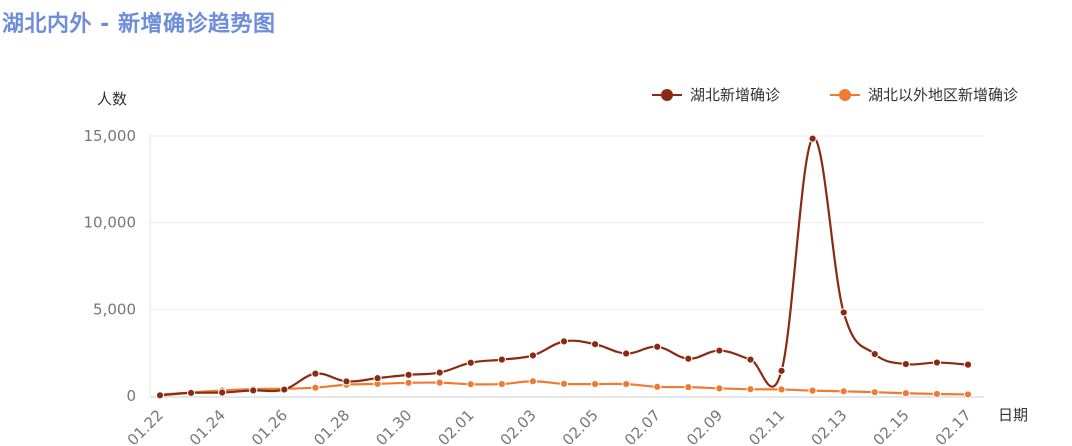 This screenshot has height=446, width=1072. What do you see at coordinates (580, 426) in the screenshot?
I see `x-tick-label: 02.05` at bounding box center [580, 426].